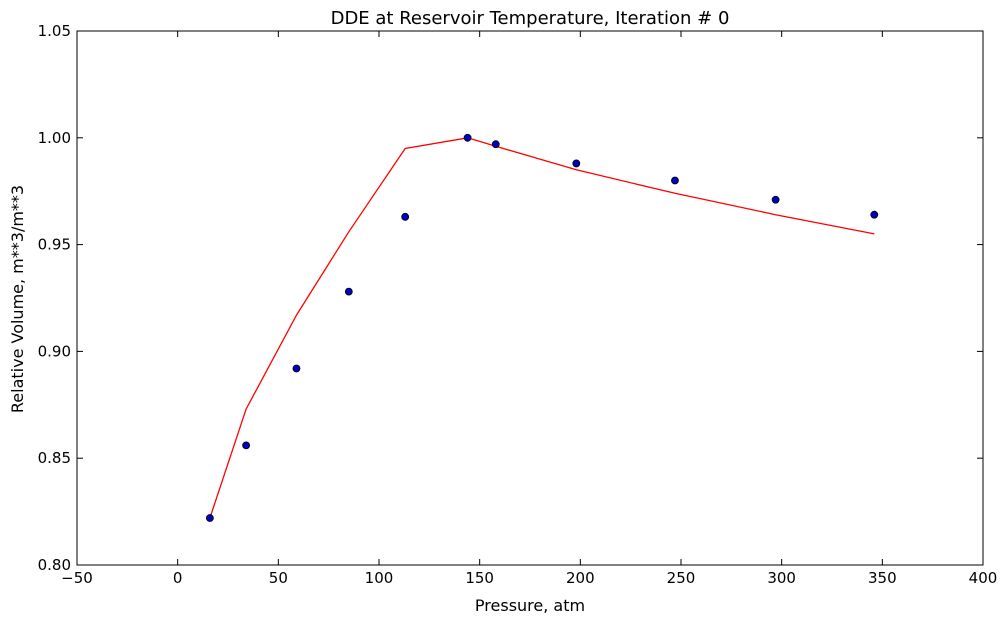 The width and height of the screenshot is (1008, 624). I want to click on x-tick-label: 400, so click(983, 578).